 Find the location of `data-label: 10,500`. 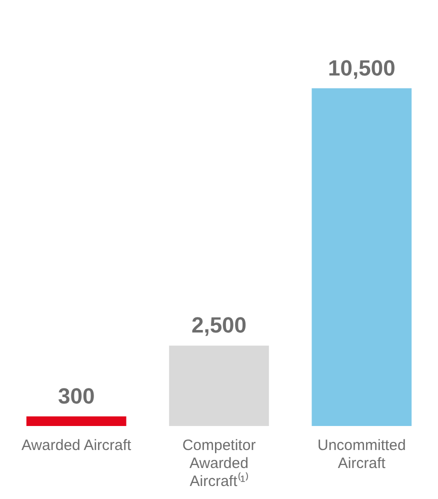

data-label: 10,500 is located at coordinates (362, 67).